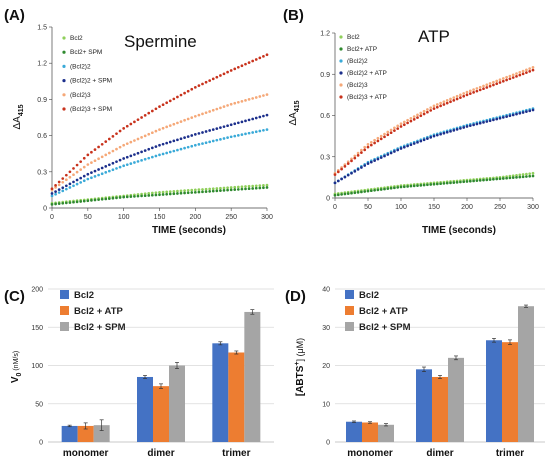 The image size is (550, 475). What do you see at coordinates (383, 311) in the screenshot?
I see `legend-label: Bcl2 + ATP` at bounding box center [383, 311].